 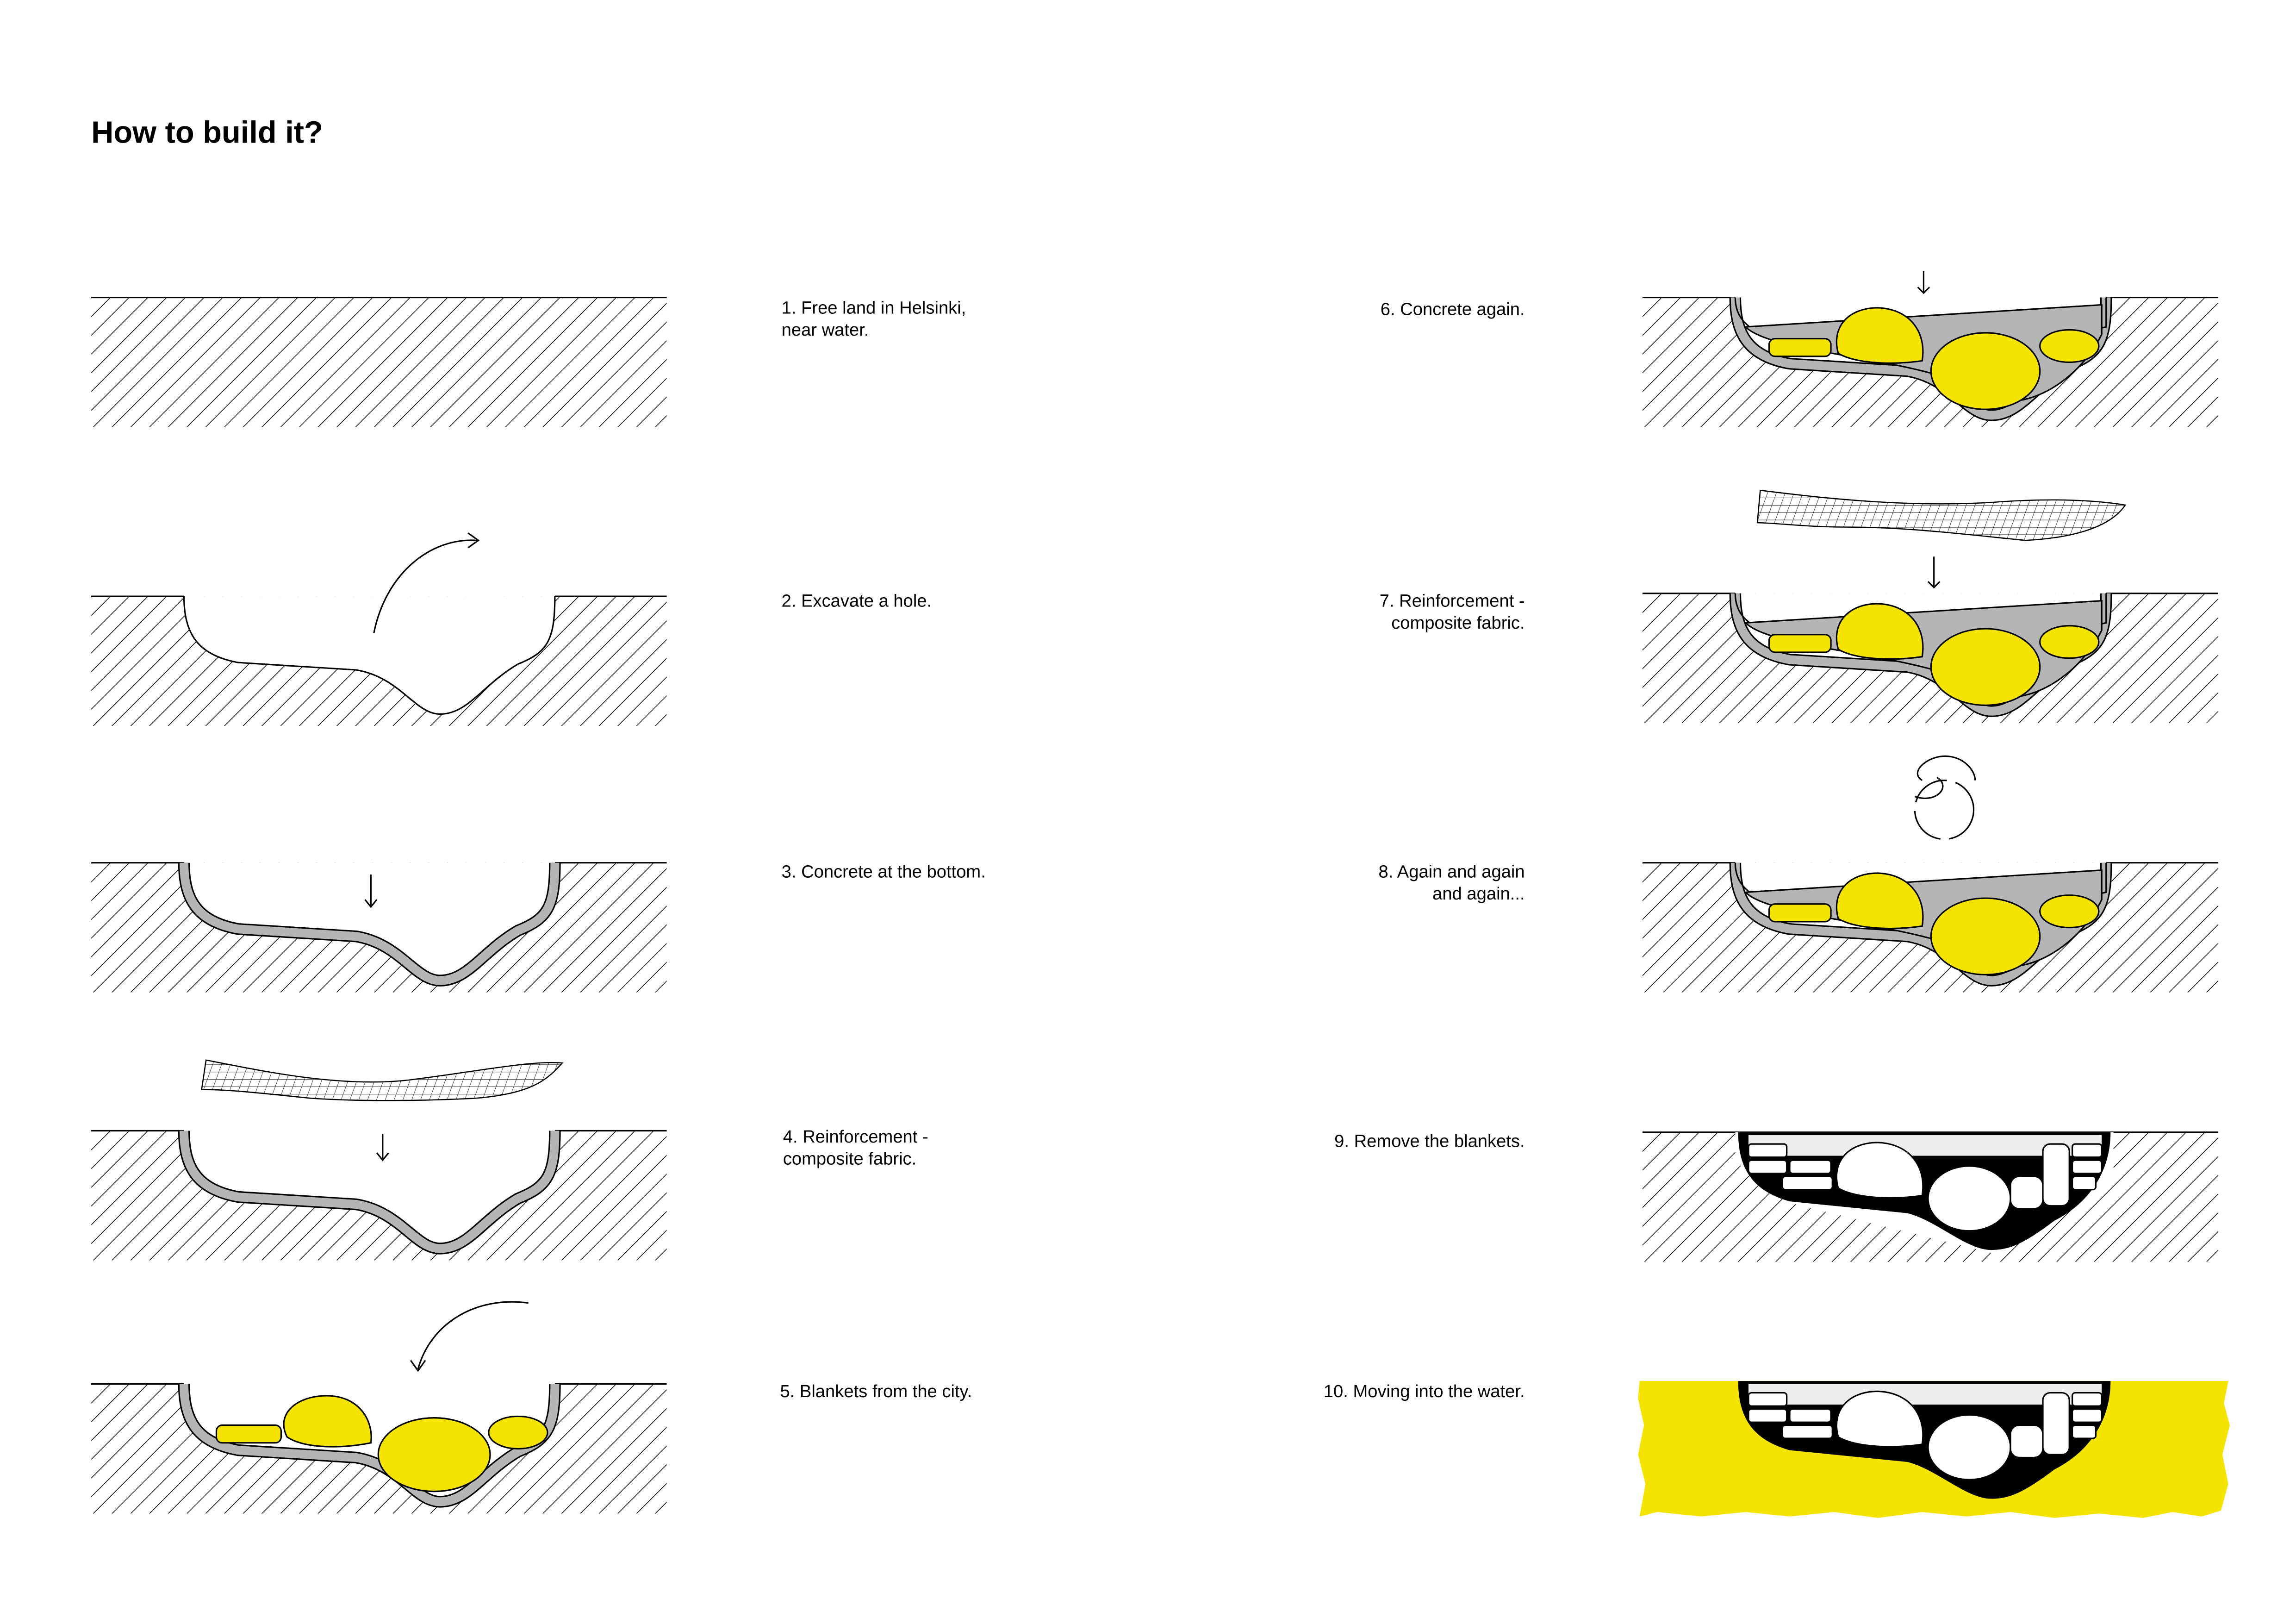 What do you see at coordinates (876, 1391) in the screenshot?
I see `step-5-caption: 5. Blankets from the city.` at bounding box center [876, 1391].